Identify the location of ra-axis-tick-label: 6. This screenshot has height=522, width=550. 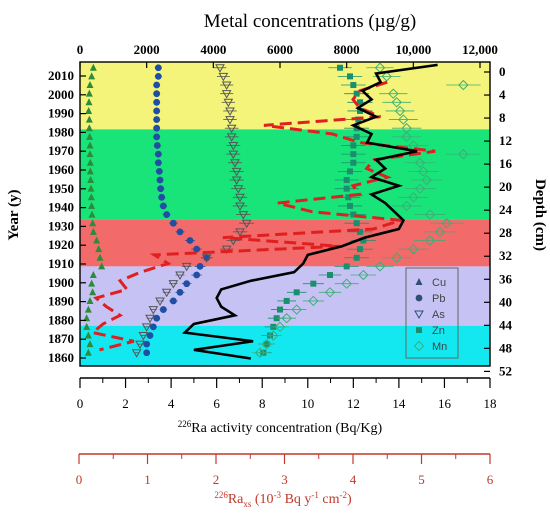
(216, 403).